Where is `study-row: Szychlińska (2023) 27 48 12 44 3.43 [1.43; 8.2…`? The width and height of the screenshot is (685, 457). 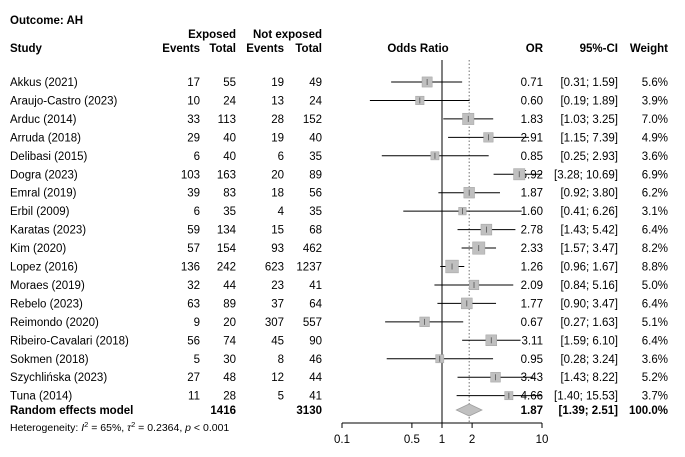 study-row: Szychlińska (2023) 27 48 12 44 3.43 [1.43; 8.2… is located at coordinates (339, 378).